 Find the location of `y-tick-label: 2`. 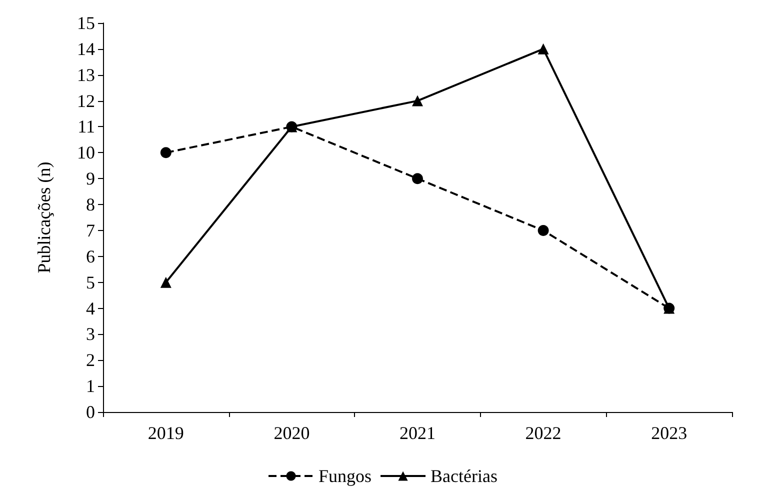

y-tick-label: 2 is located at coordinates (90, 360).